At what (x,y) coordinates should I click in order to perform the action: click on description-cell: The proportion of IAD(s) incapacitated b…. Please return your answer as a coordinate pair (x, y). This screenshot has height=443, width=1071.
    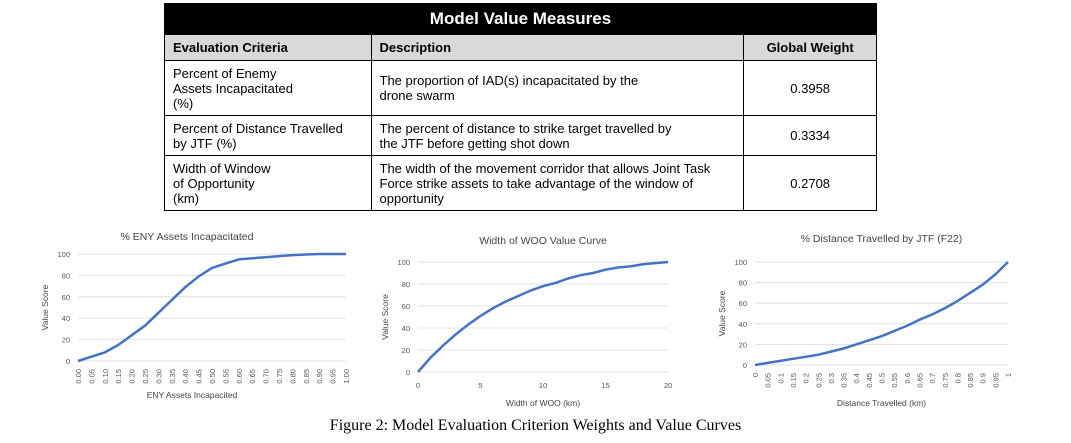
    Looking at the image, I should click on (557, 88).